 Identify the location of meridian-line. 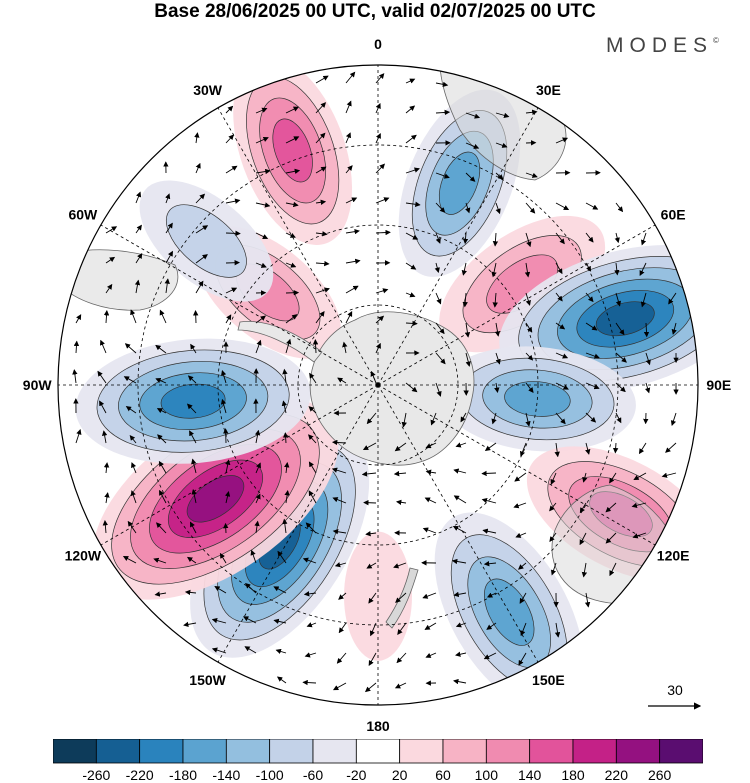
(516, 305).